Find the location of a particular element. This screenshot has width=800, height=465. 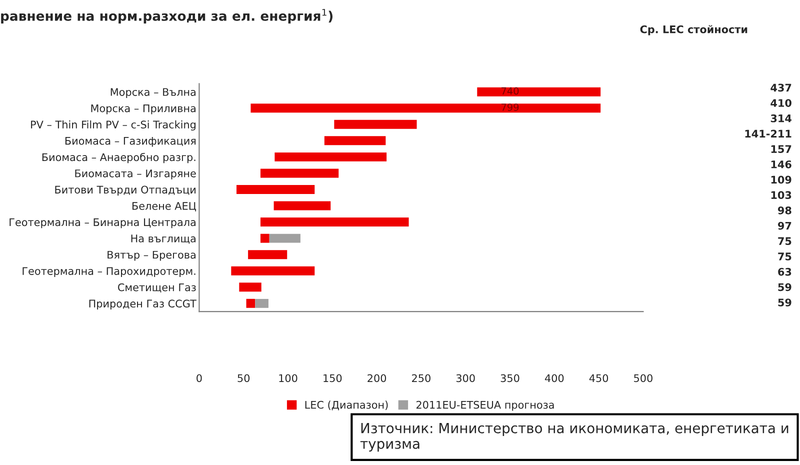

text: 103 is located at coordinates (781, 195).